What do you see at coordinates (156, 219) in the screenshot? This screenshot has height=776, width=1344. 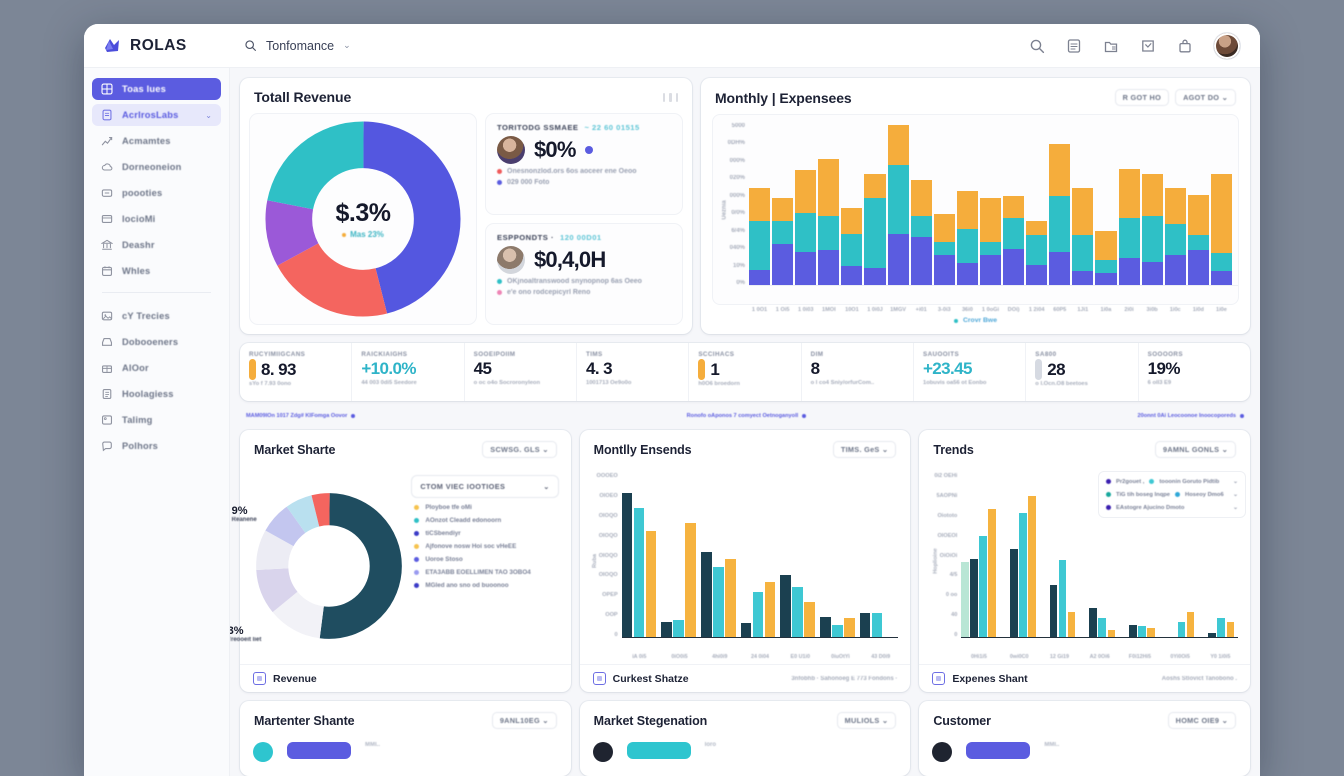 I see `sidebar-item-5: locioMi` at bounding box center [156, 219].